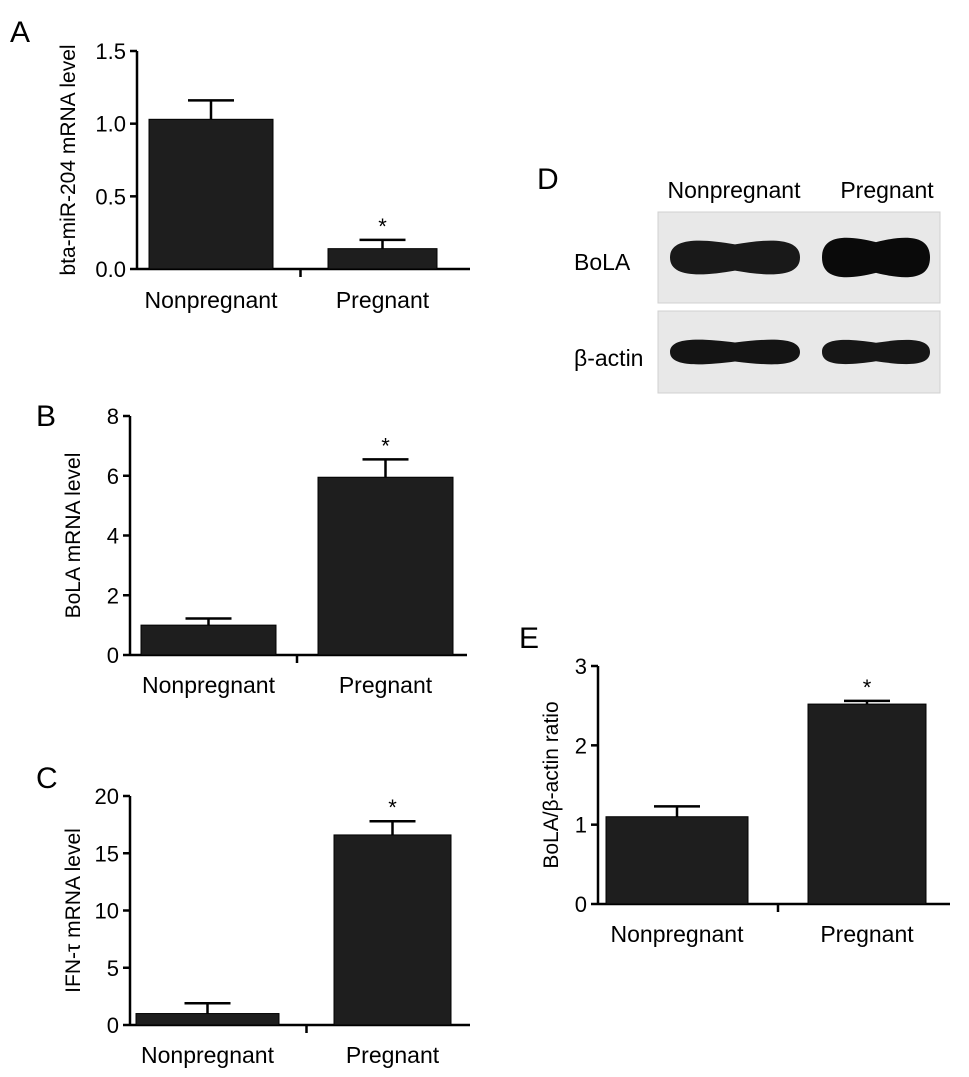 The image size is (969, 1077). I want to click on category-label-b-1: Pregnant, so click(386, 685).